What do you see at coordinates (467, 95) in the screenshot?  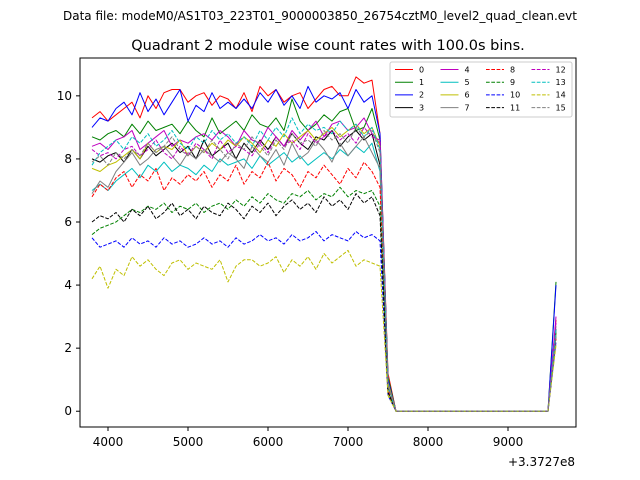 I see `legend-label-6: 6` at bounding box center [467, 95].